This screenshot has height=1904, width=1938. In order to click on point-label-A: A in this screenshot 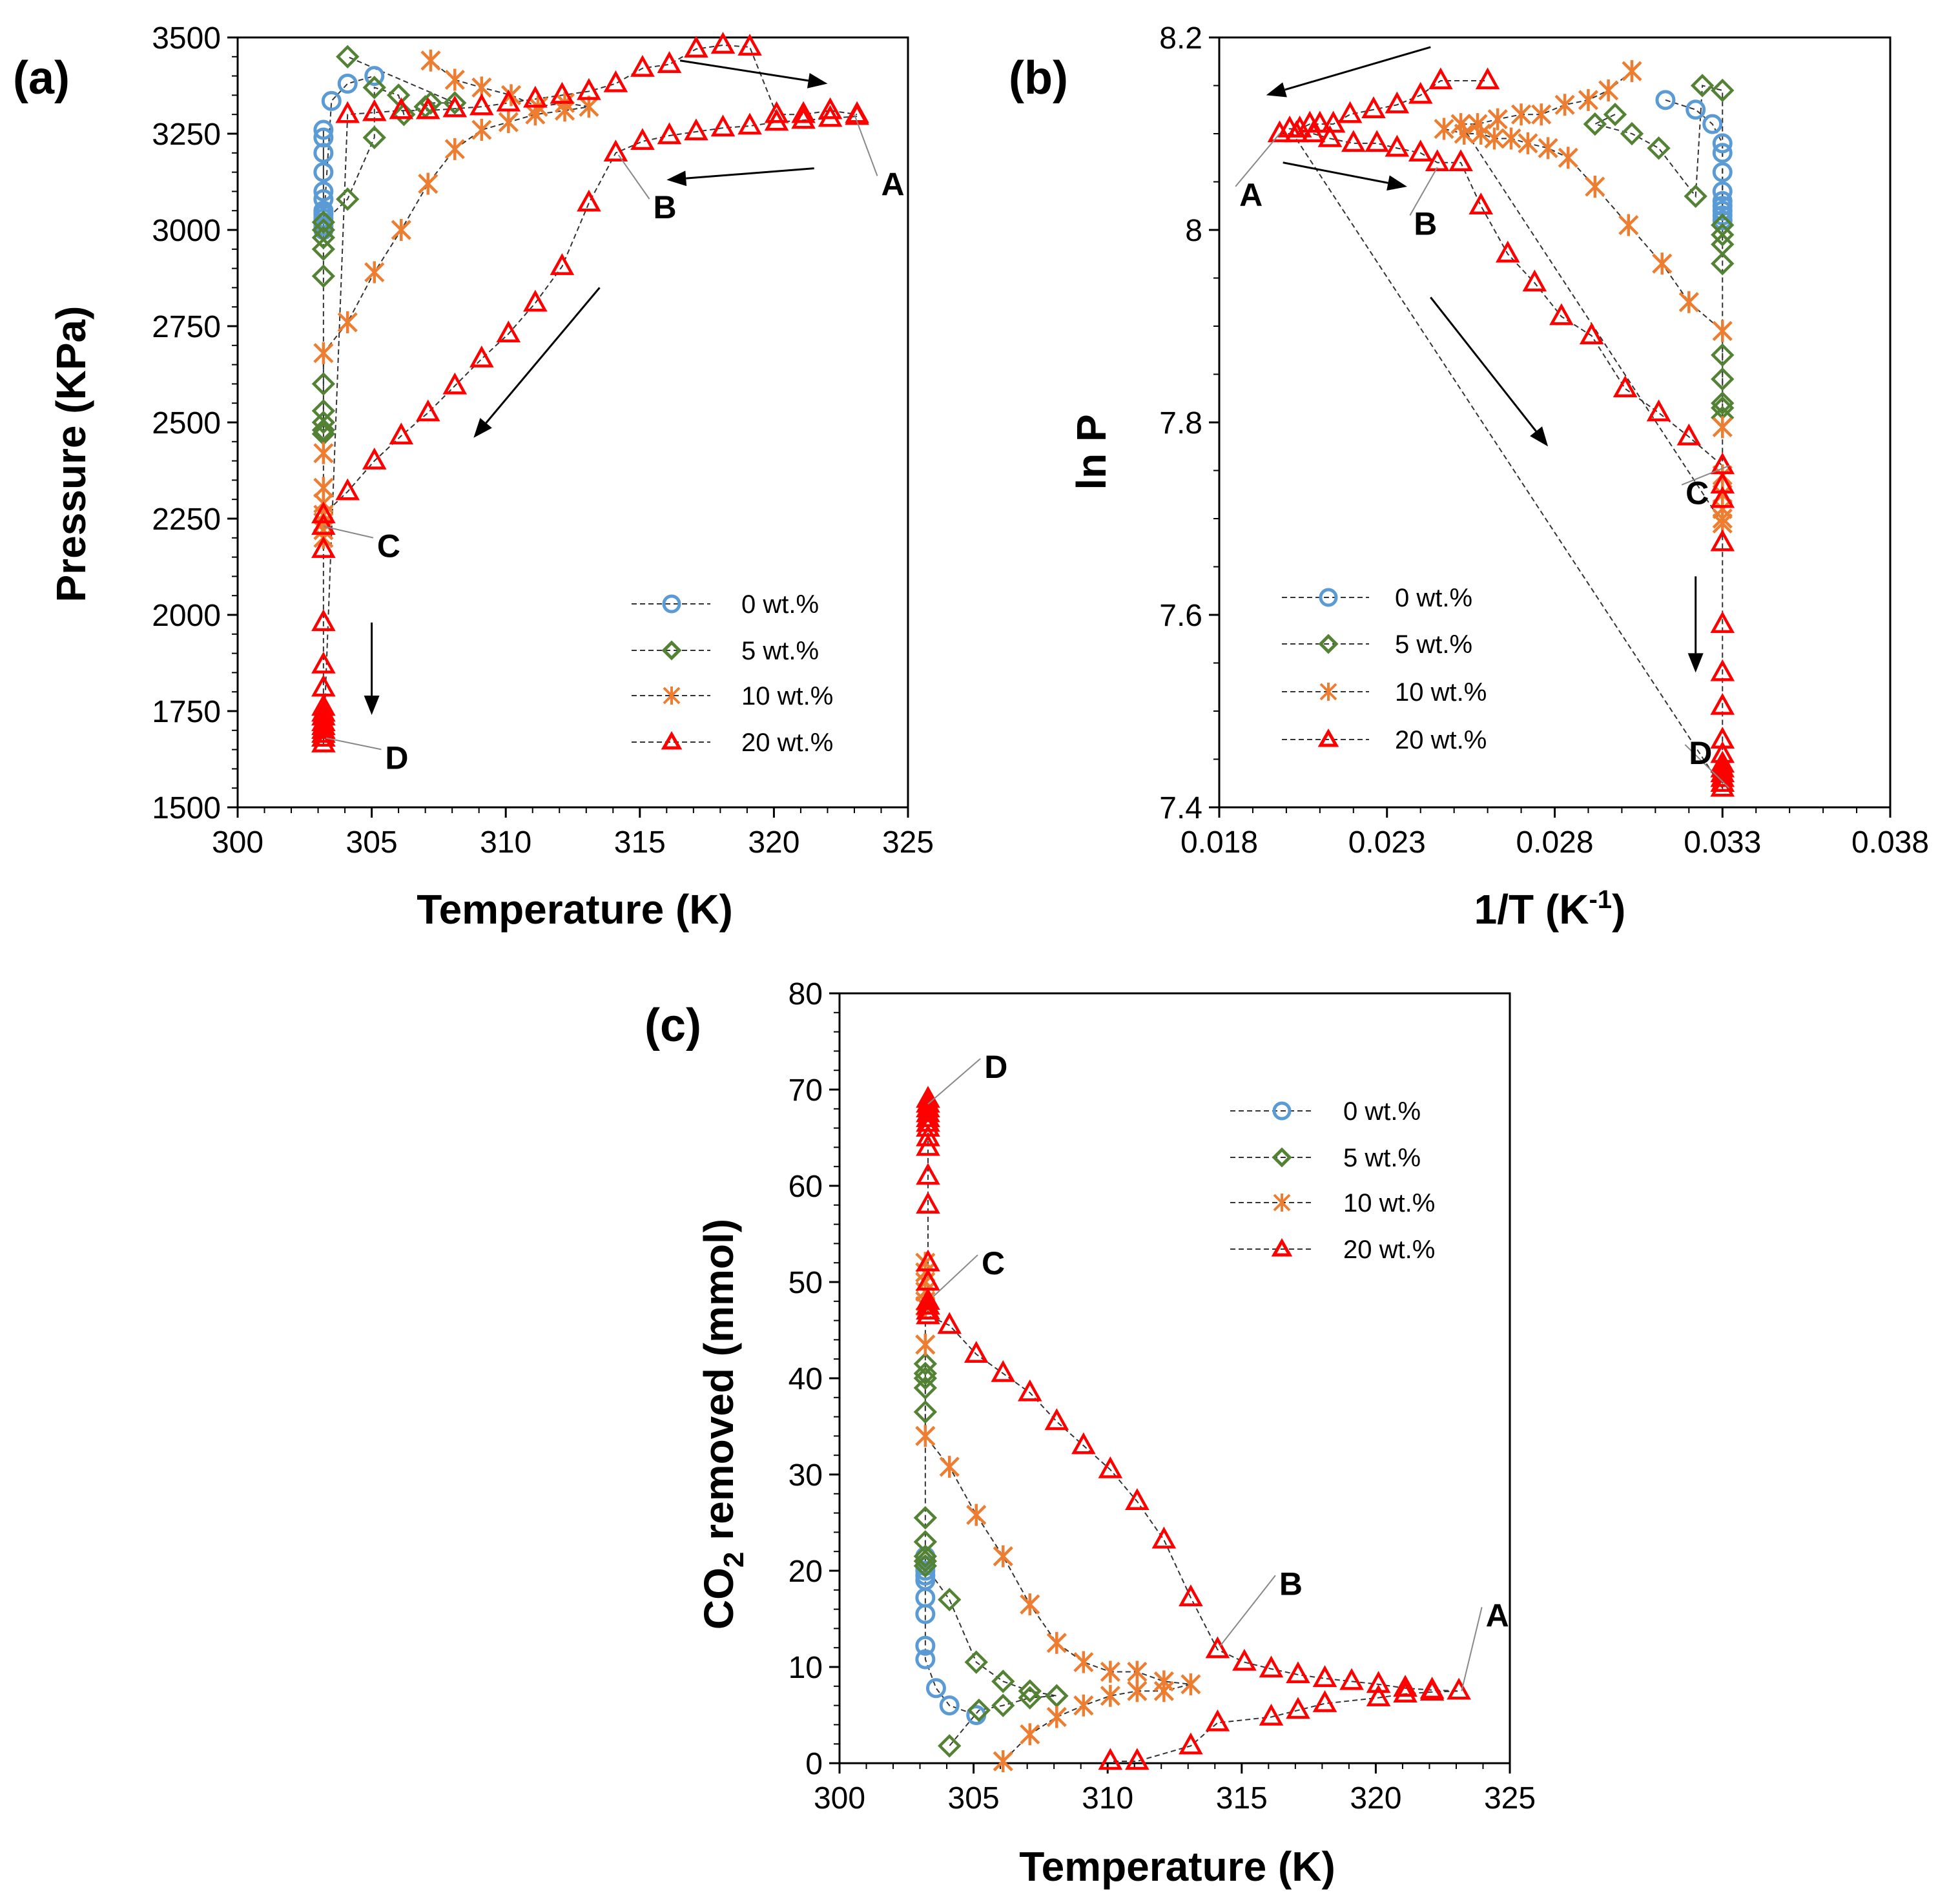, I will do `click(1251, 195)`.